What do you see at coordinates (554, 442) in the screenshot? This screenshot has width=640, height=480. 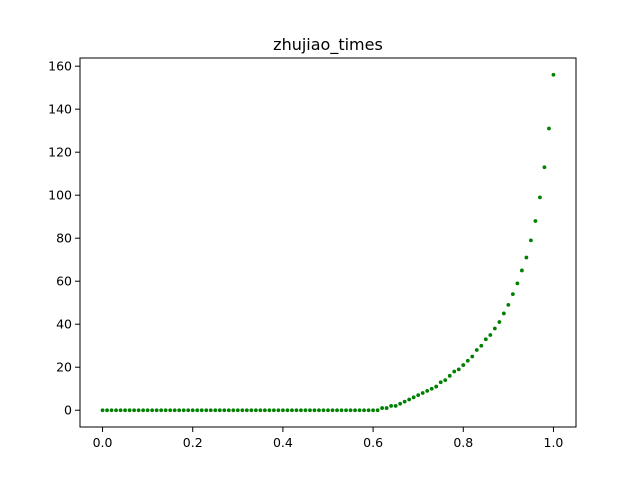 I see `x-tick-label: 1.0` at bounding box center [554, 442].